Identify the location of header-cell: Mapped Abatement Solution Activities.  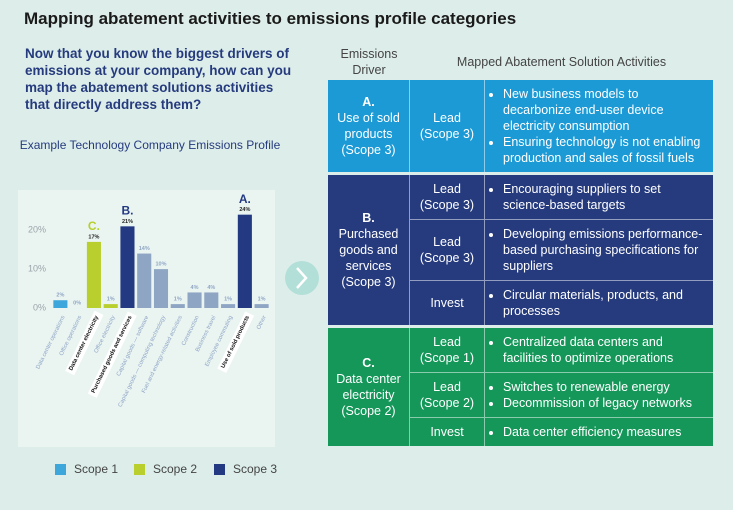
(561, 62).